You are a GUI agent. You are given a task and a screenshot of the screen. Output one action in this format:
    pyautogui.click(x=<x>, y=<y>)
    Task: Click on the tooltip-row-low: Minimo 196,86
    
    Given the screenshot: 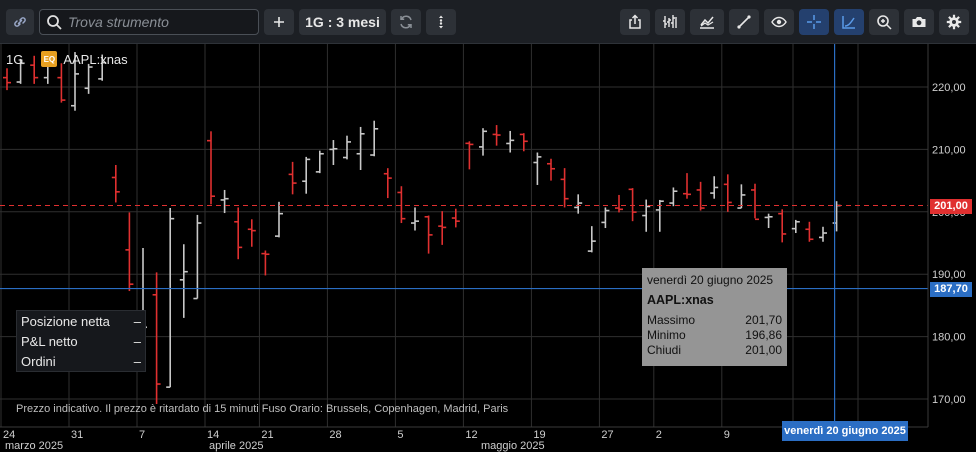 What is the action you would take?
    pyautogui.click(x=714, y=335)
    